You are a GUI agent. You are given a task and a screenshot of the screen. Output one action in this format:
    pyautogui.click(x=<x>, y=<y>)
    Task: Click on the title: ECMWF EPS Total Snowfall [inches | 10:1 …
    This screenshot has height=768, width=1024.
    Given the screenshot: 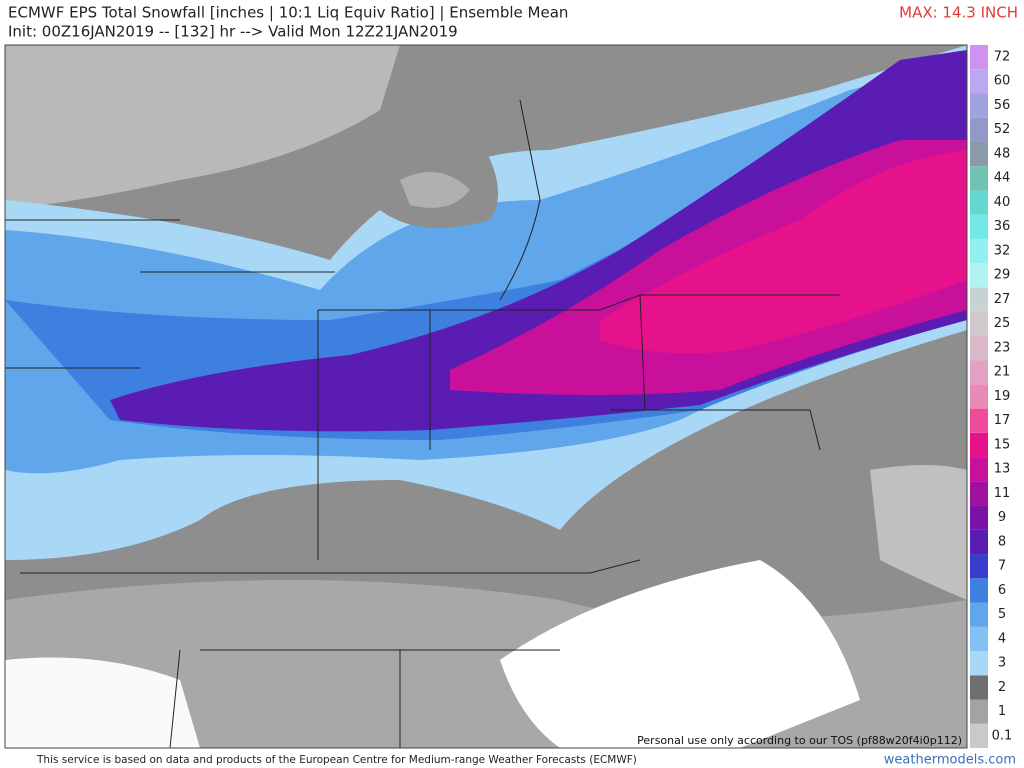 What is the action you would take?
    pyautogui.click(x=288, y=13)
    